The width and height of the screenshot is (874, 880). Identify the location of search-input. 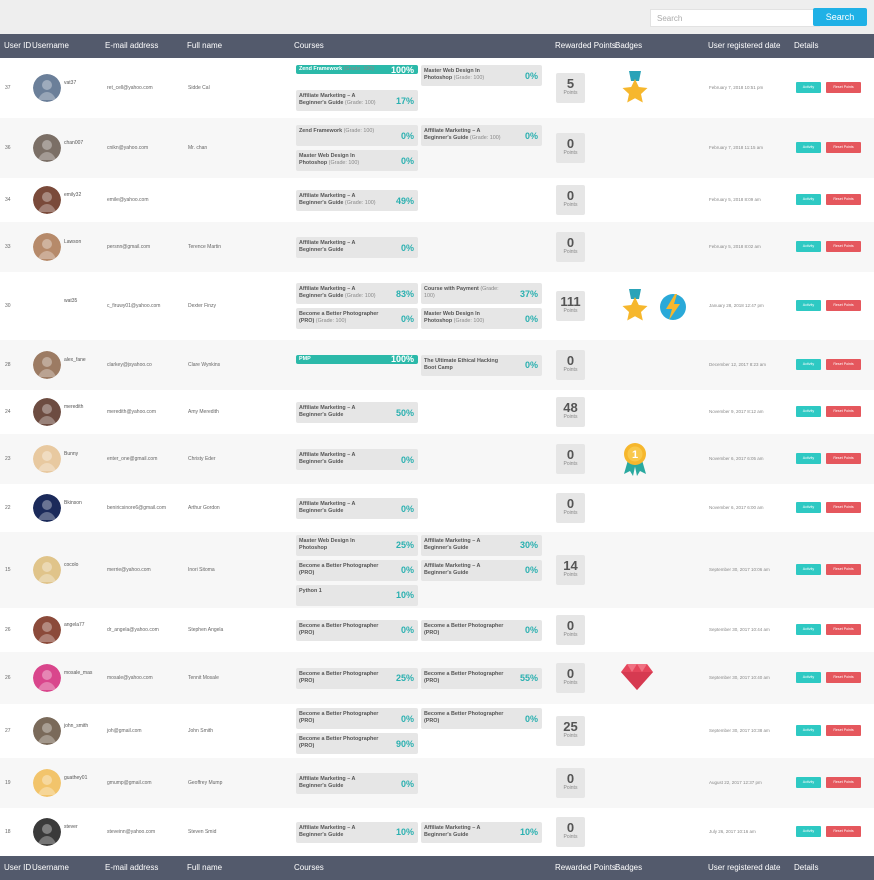
(735, 18).